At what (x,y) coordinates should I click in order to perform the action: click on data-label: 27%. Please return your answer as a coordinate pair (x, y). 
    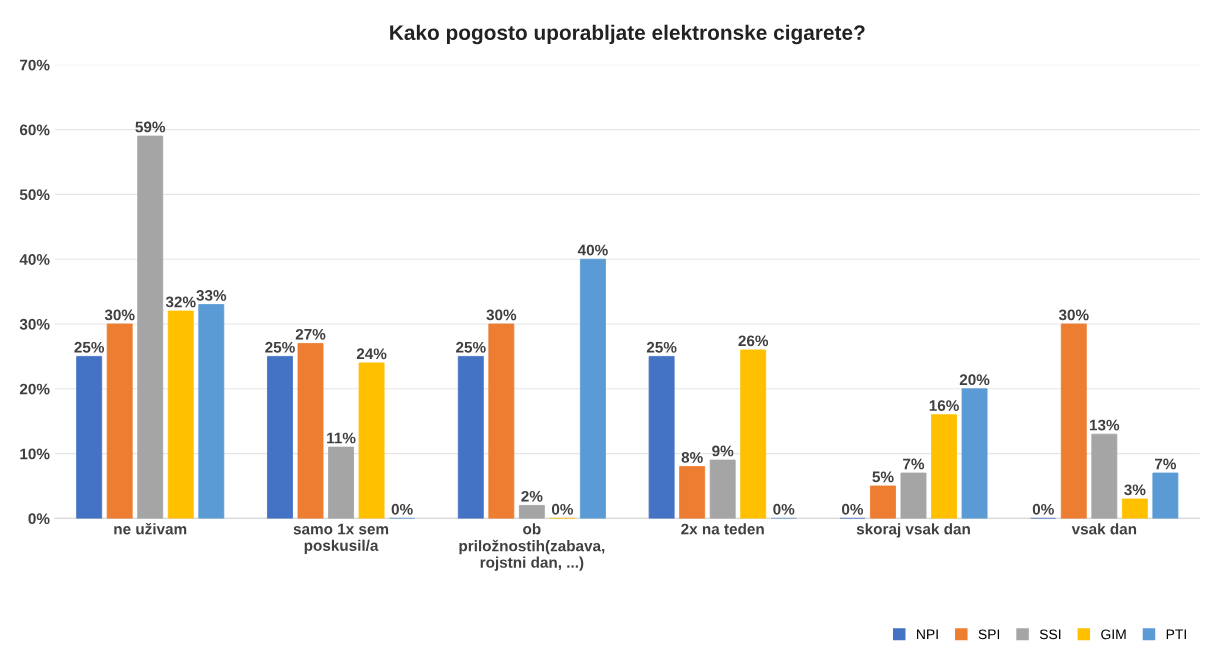
    Looking at the image, I should click on (310, 334).